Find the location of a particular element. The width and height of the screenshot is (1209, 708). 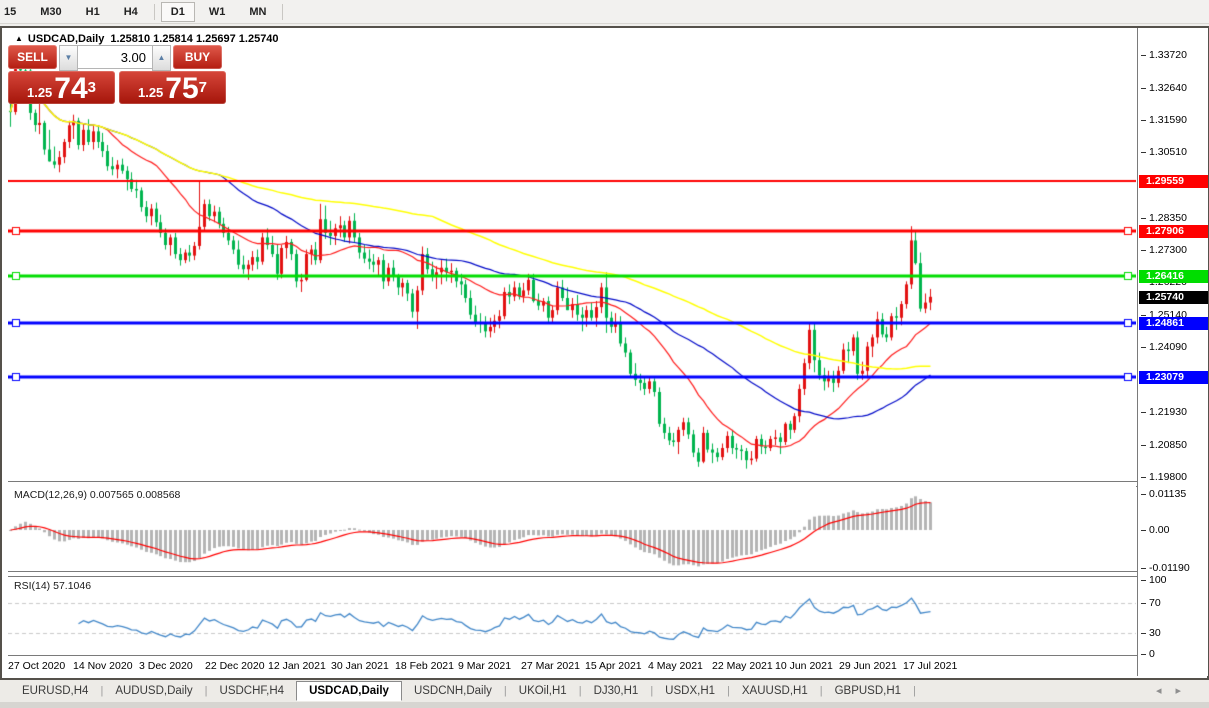

scale-tick-label: 1.28350 is located at coordinates (1164, 218).